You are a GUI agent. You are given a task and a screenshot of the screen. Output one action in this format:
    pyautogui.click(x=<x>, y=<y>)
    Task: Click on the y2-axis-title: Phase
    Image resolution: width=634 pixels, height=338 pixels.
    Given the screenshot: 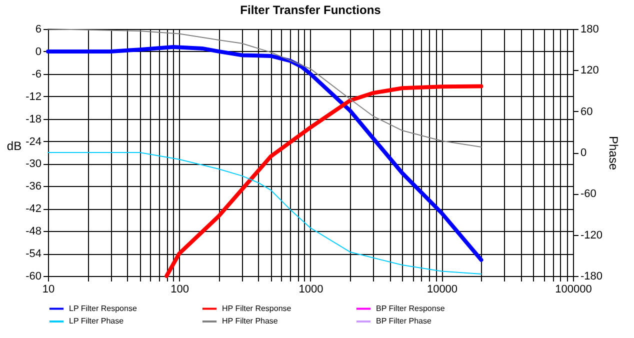 What is the action you would take?
    pyautogui.click(x=613, y=153)
    